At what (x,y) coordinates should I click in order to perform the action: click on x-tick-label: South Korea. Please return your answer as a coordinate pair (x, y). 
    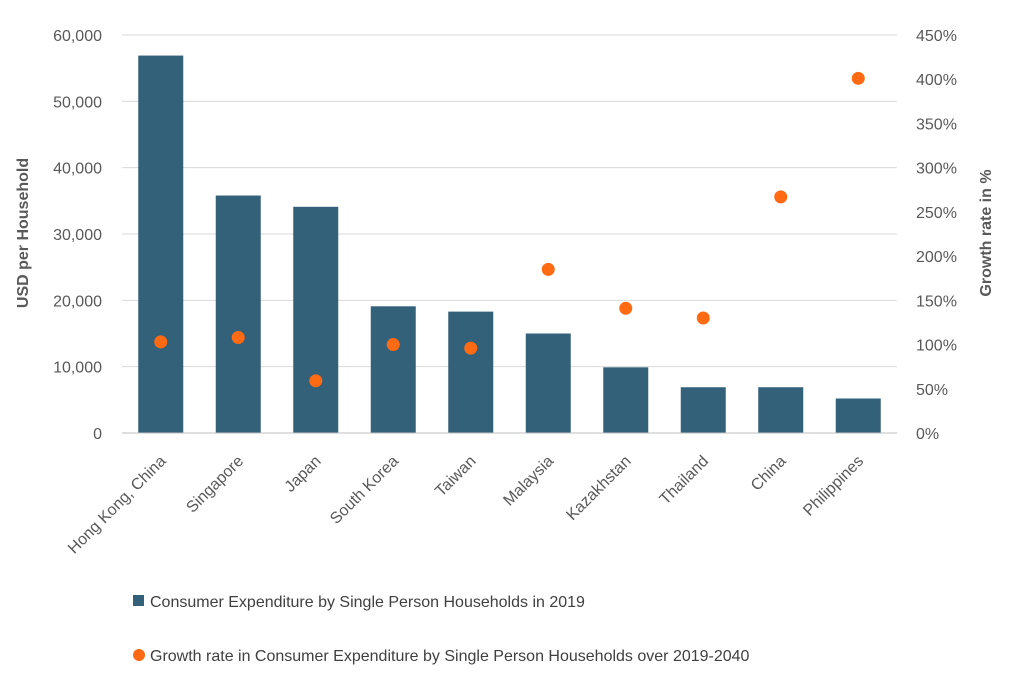
    Looking at the image, I should click on (364, 490).